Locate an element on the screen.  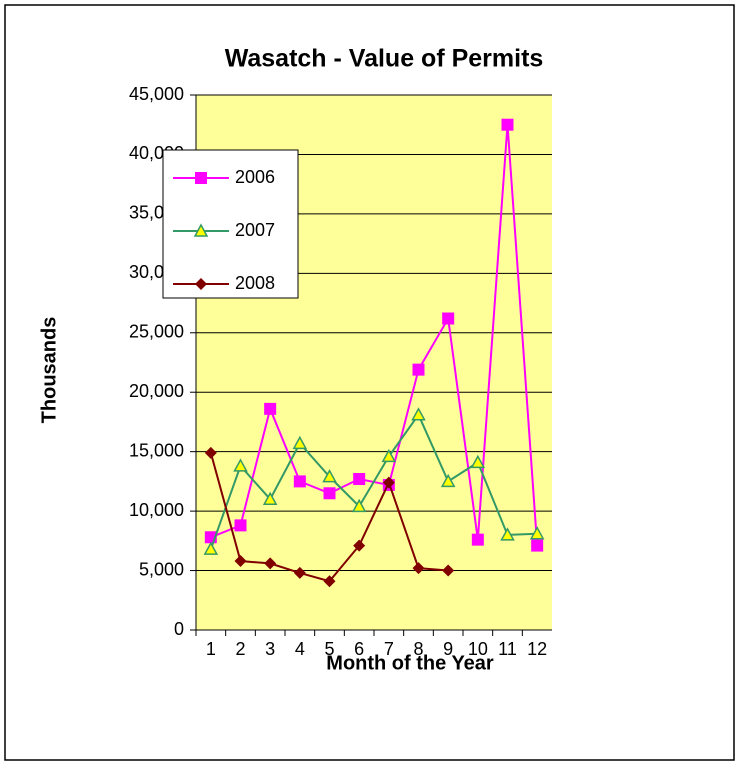
x-tick-label: 5 is located at coordinates (329, 649).